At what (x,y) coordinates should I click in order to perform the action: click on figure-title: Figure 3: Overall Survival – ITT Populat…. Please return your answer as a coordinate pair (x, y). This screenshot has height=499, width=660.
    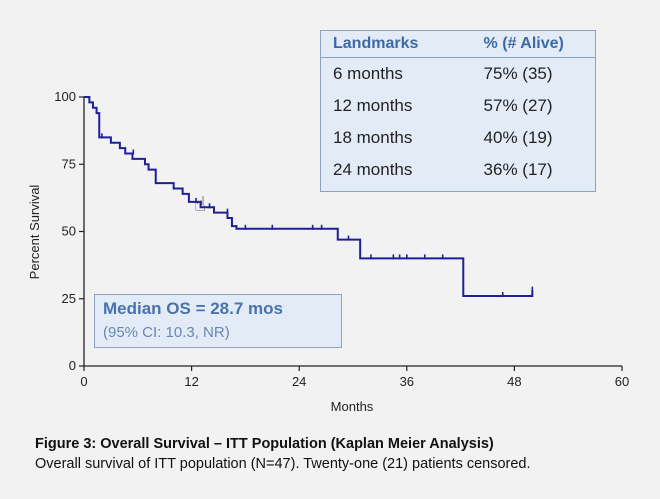
    Looking at the image, I should click on (264, 444).